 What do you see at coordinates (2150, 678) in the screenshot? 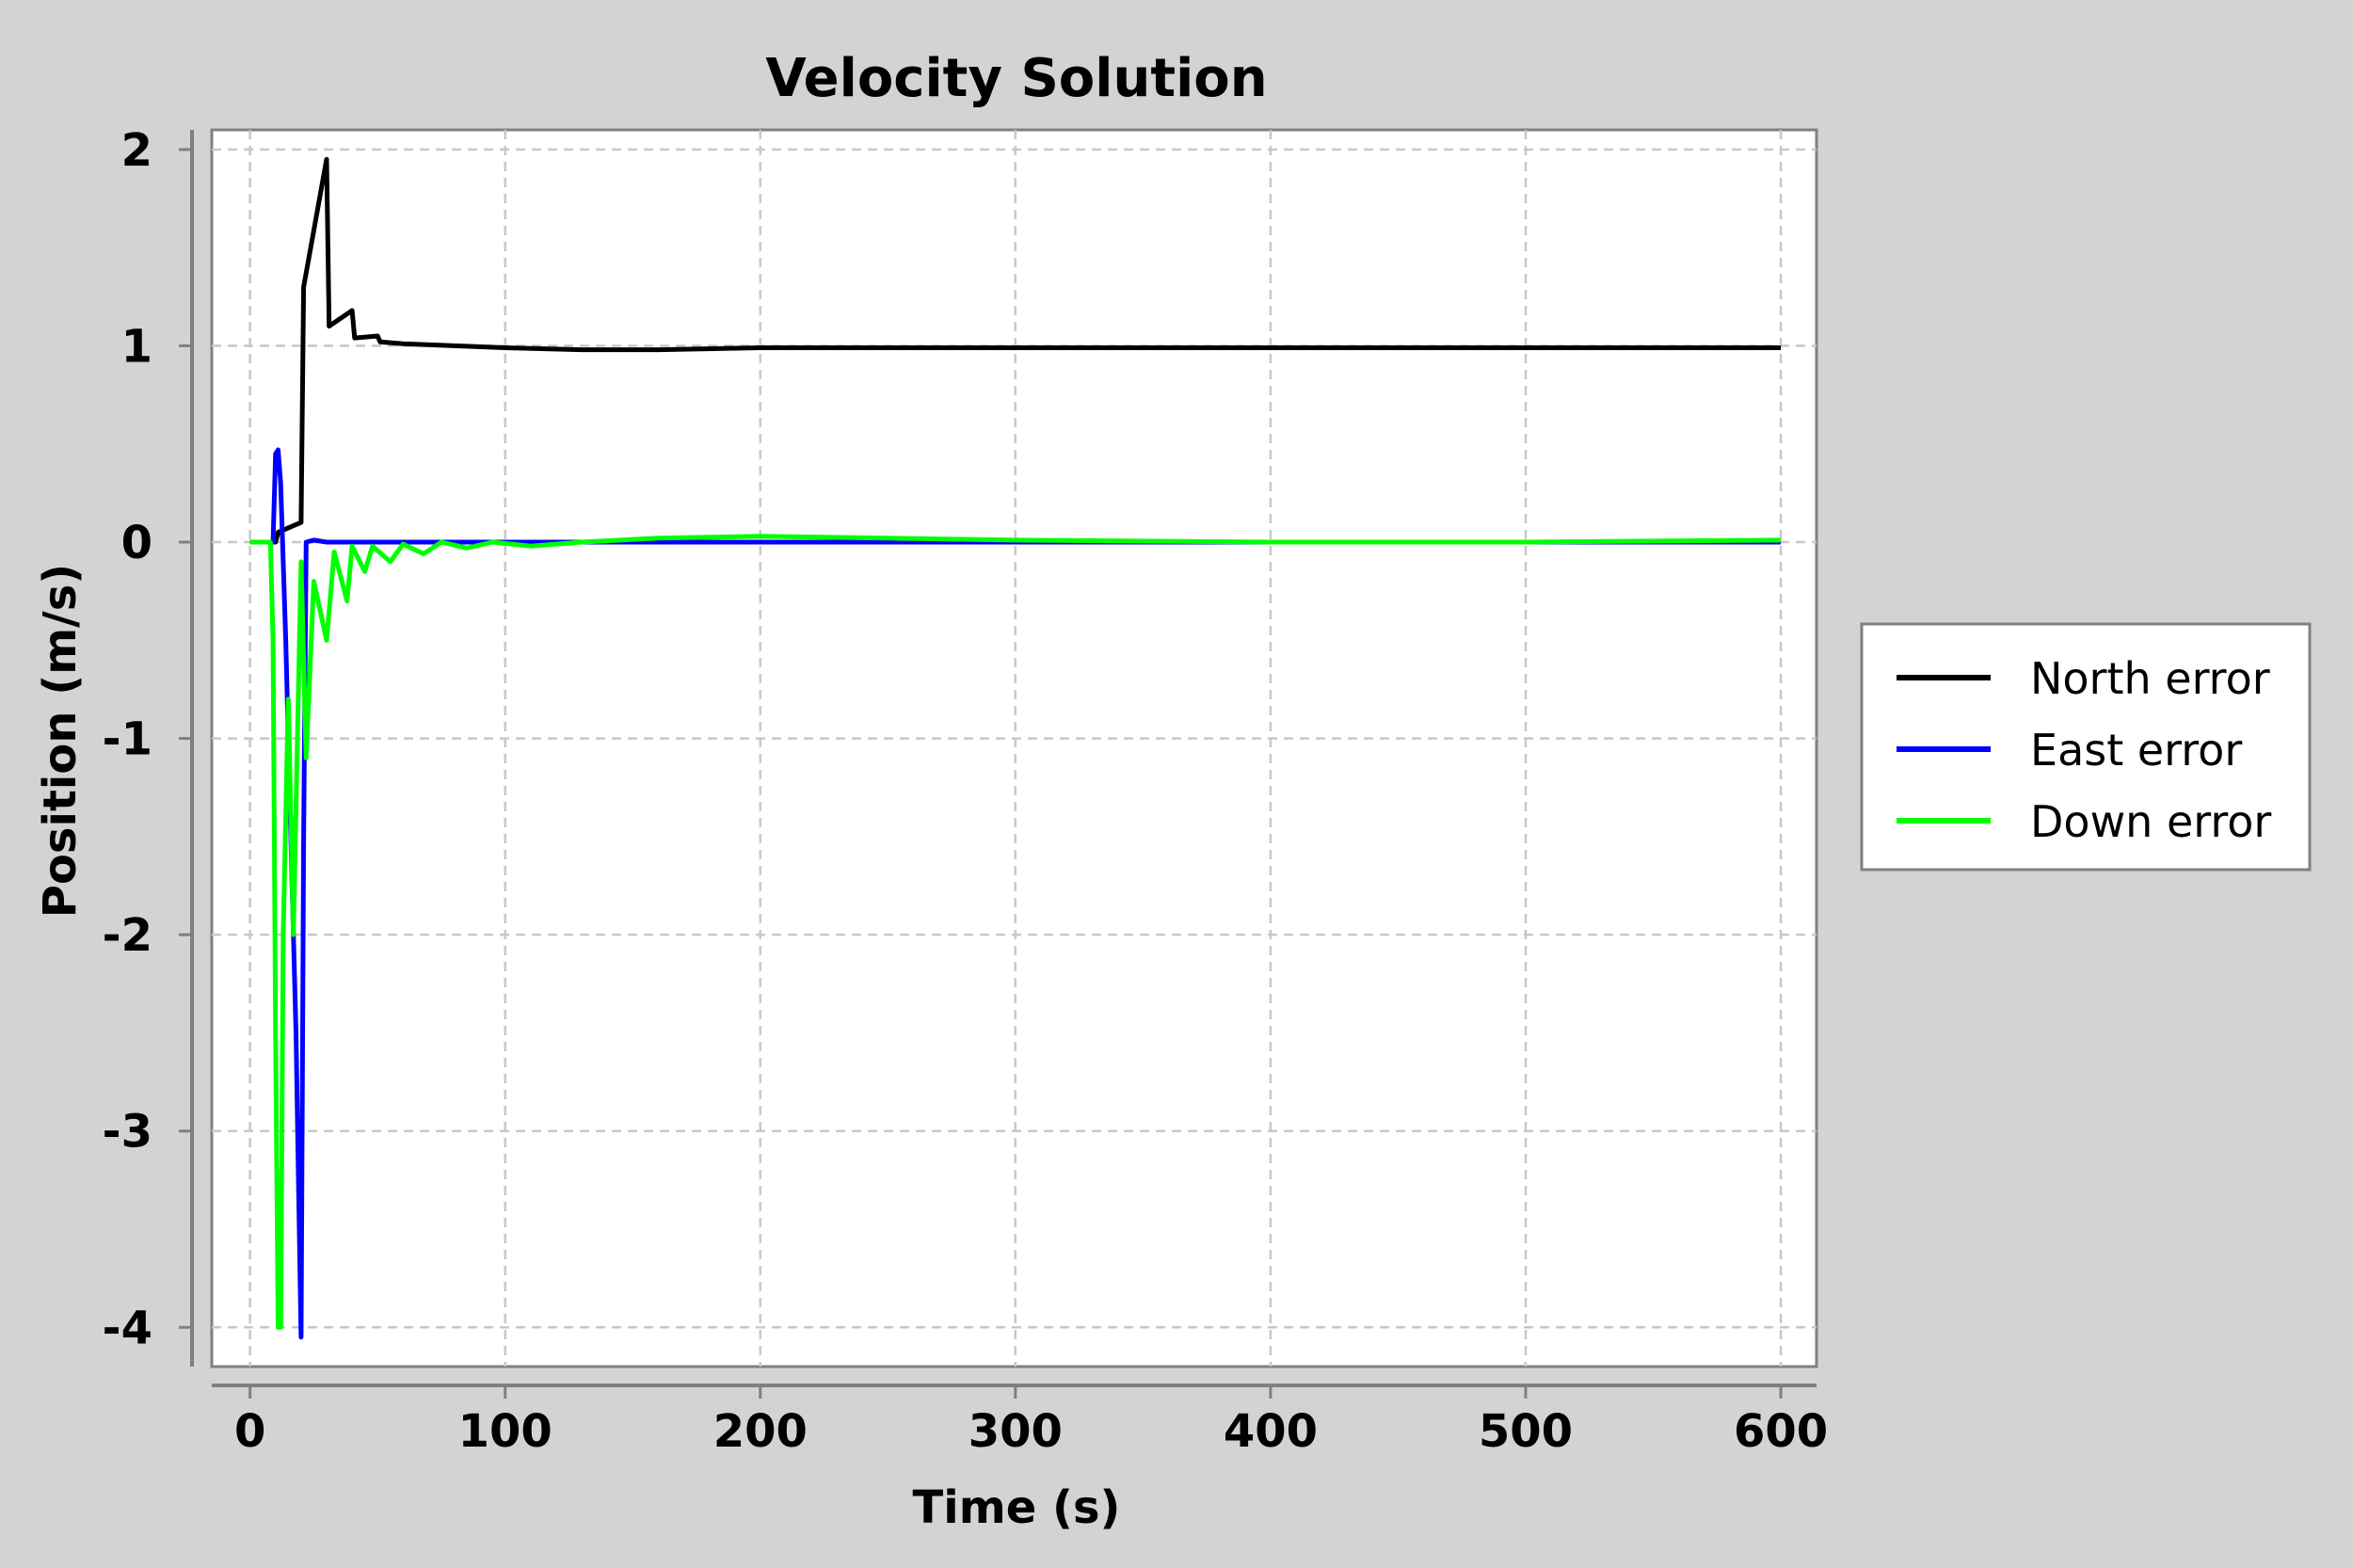
I see `legend-label-north-error: North error` at bounding box center [2150, 678].